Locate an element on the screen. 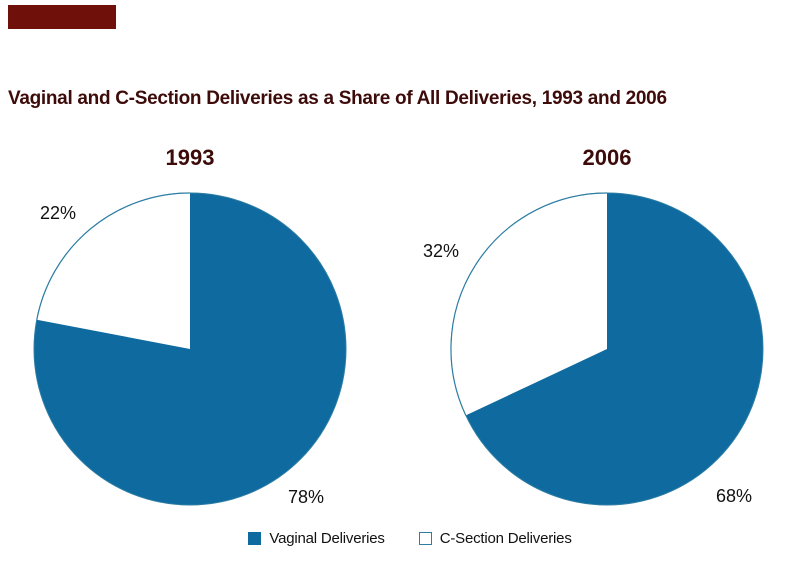 The image size is (800, 563). label-1993-csection-pct: 22% is located at coordinates (58, 213).